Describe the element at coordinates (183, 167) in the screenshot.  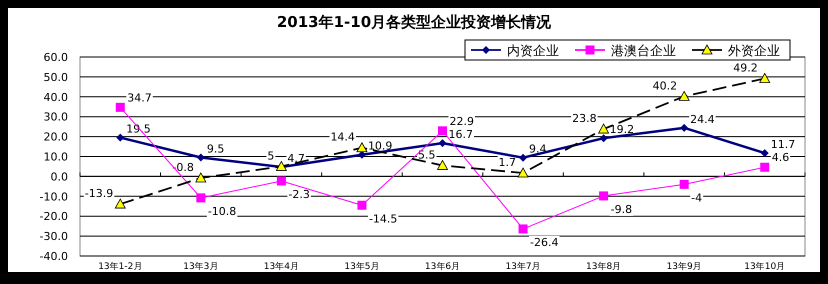
I see `data-label: -0.8` at that location.